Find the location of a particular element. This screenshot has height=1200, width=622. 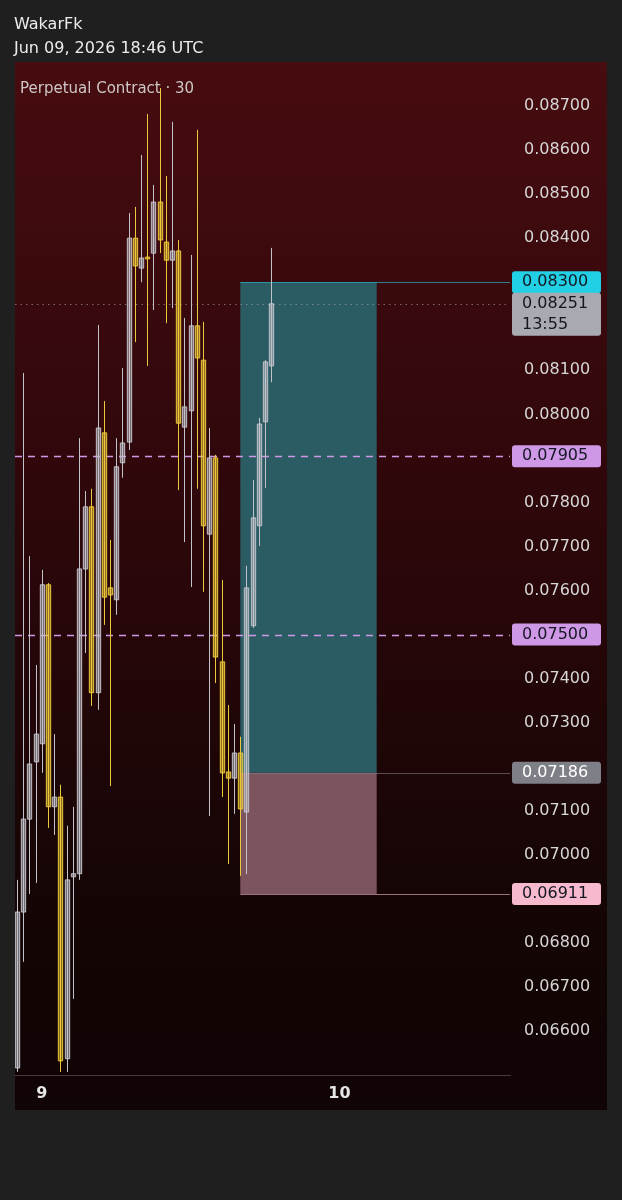

y-tick-label: 0.07100 is located at coordinates (557, 809).